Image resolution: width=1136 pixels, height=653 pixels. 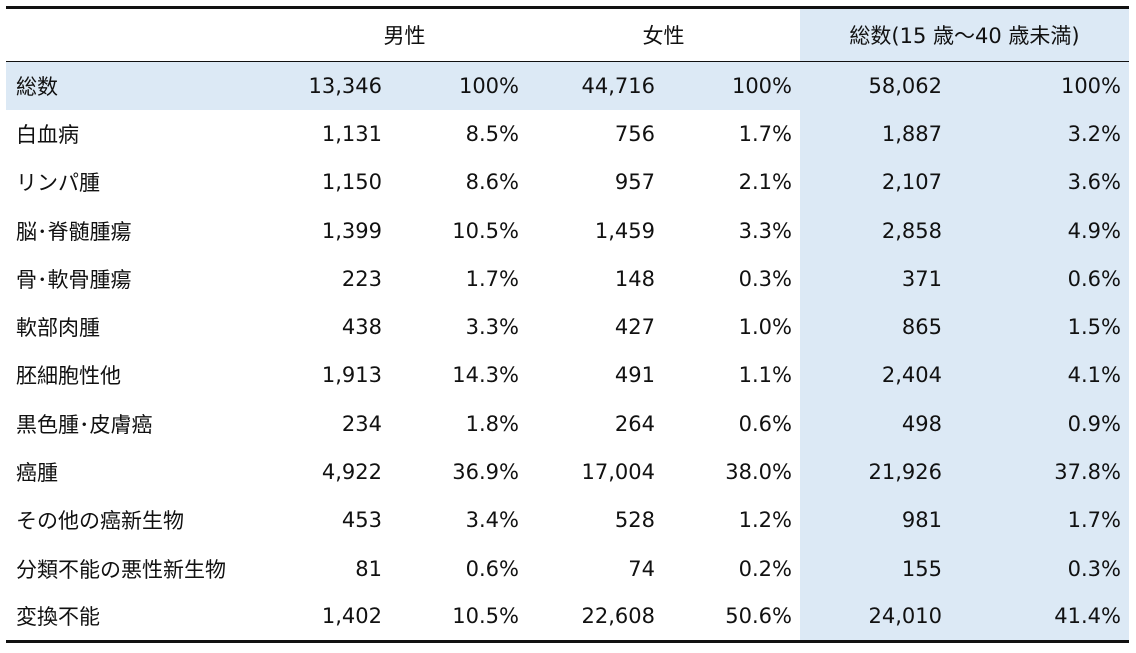 What do you see at coordinates (100, 521) in the screenshot?
I see `row-label: その他の癌新生物` at bounding box center [100, 521].